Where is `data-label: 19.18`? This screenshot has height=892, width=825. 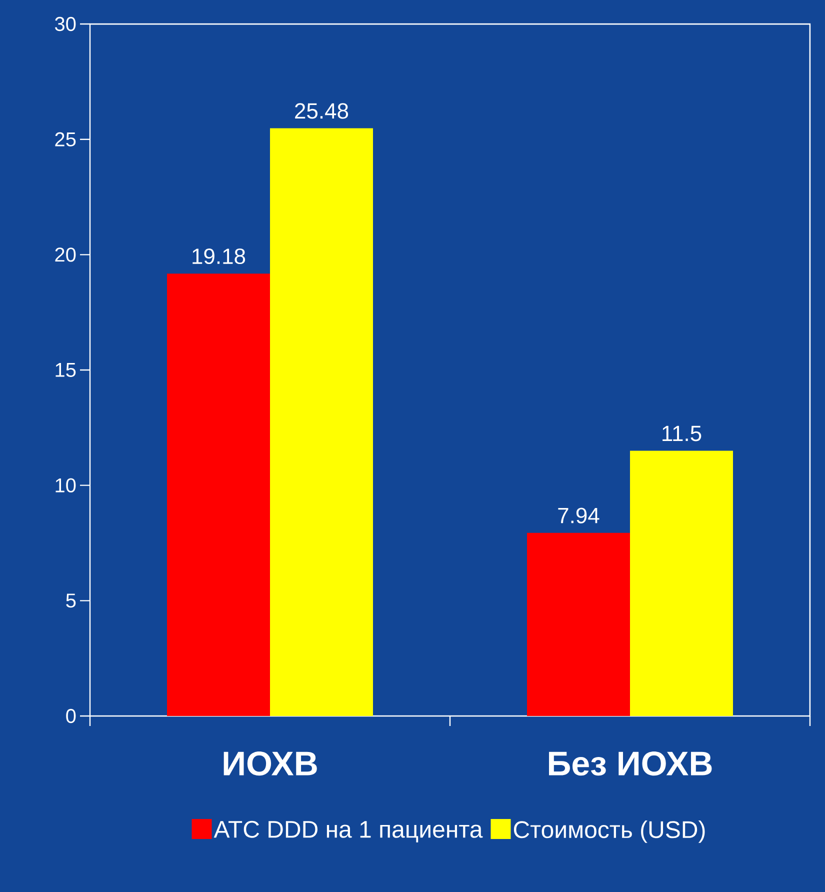 data-label: 19.18 is located at coordinates (219, 256).